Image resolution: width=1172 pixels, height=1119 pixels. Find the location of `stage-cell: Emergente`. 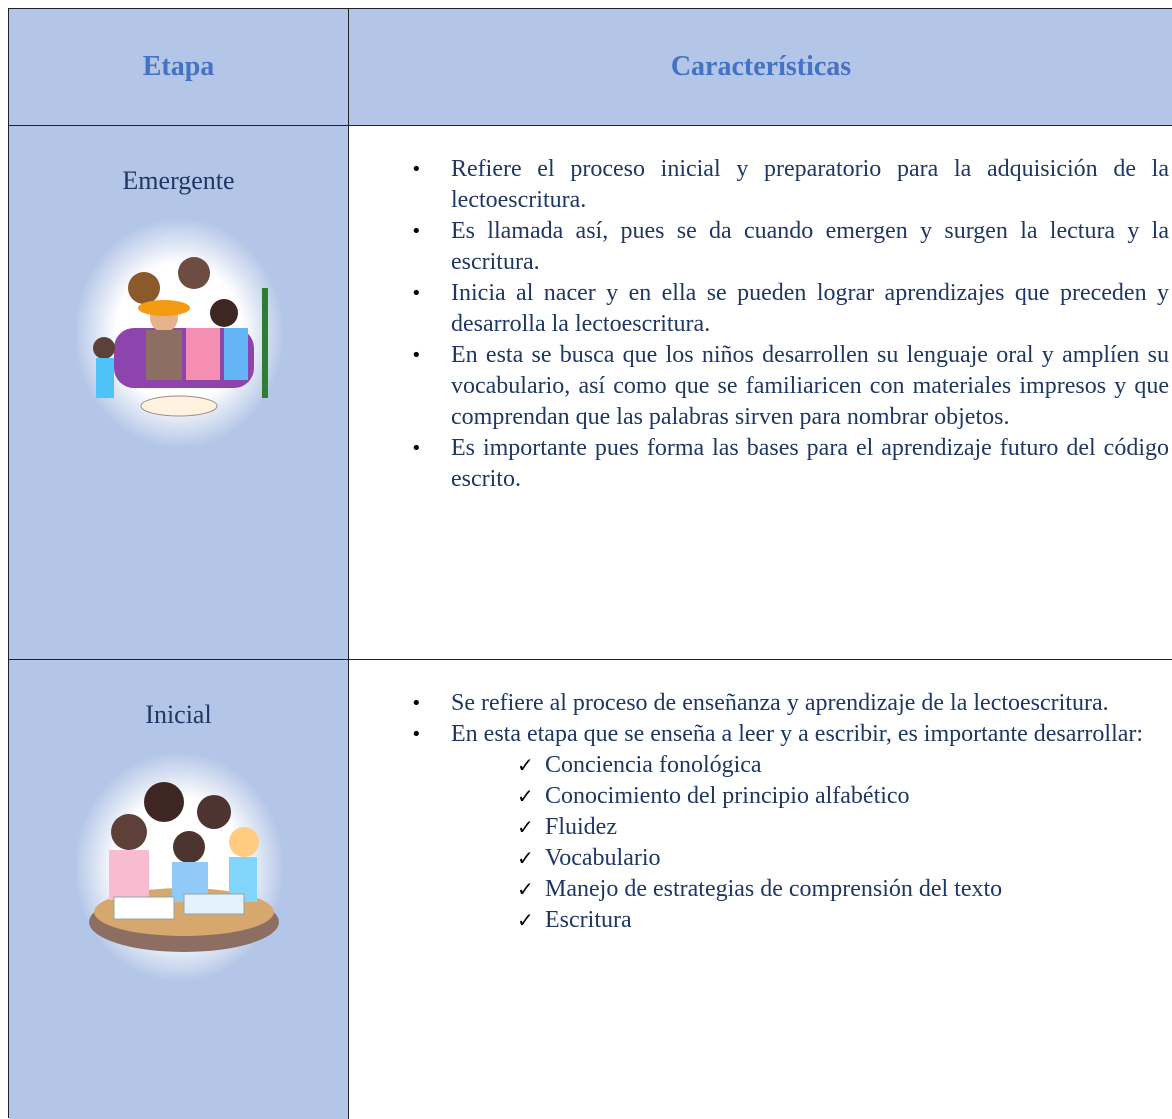

stage-cell: Emergente is located at coordinates (179, 393).